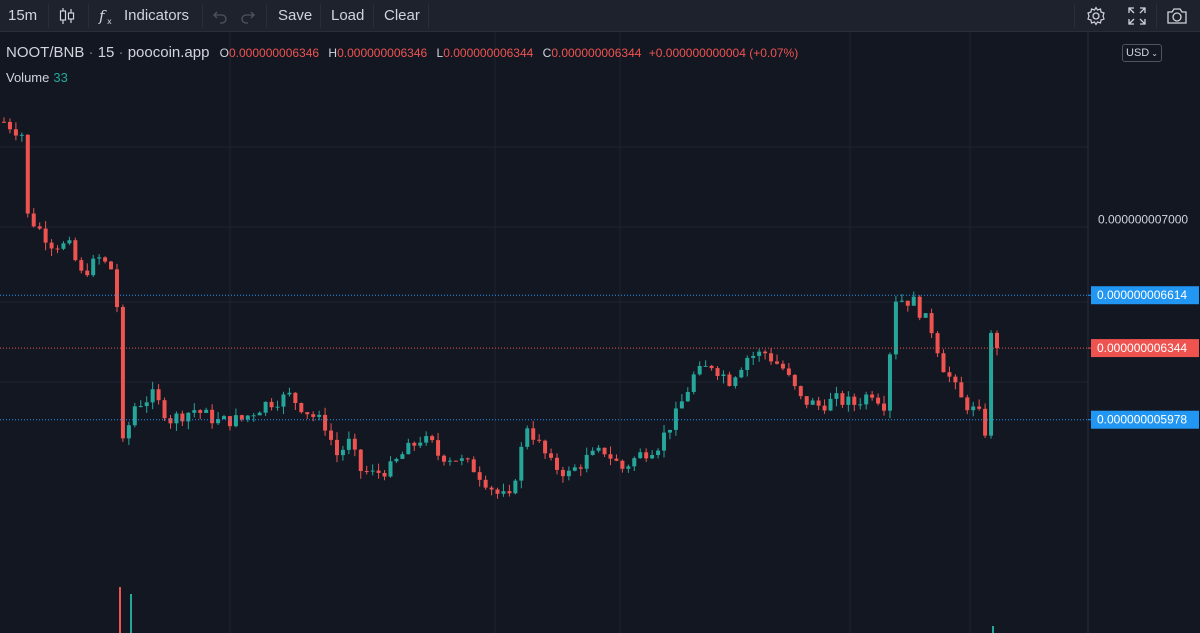  Describe the element at coordinates (1138, 53) in the screenshot. I see `currency-label: USD` at that location.